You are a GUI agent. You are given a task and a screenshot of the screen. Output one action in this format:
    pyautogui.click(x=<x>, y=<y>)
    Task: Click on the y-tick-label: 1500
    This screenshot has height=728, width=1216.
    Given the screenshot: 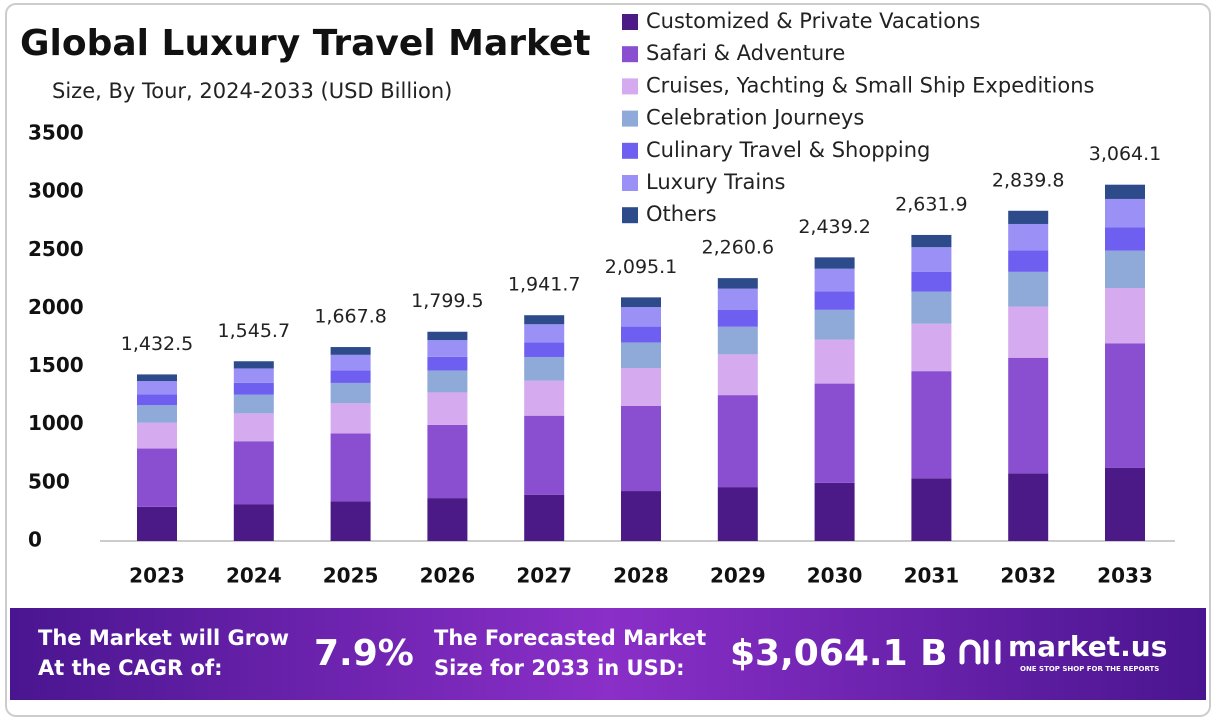 What is the action you would take?
    pyautogui.click(x=56, y=365)
    